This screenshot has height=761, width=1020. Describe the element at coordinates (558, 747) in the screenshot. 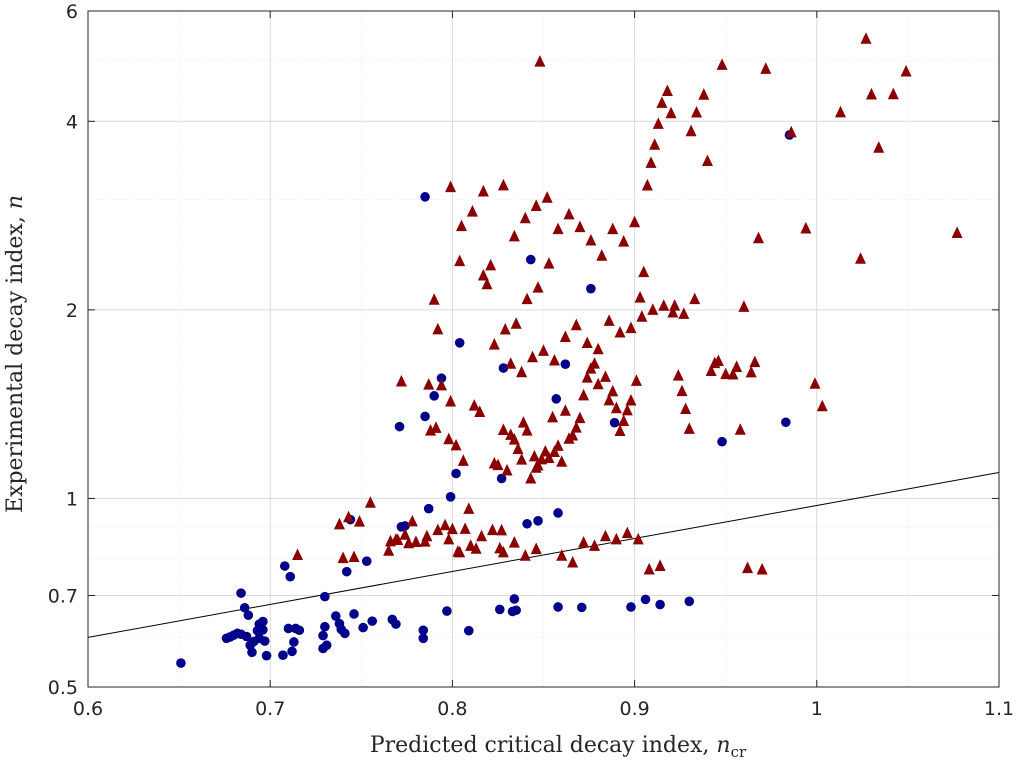

I see `x-axis-label: Predicted critical decay index, ncr` at that location.